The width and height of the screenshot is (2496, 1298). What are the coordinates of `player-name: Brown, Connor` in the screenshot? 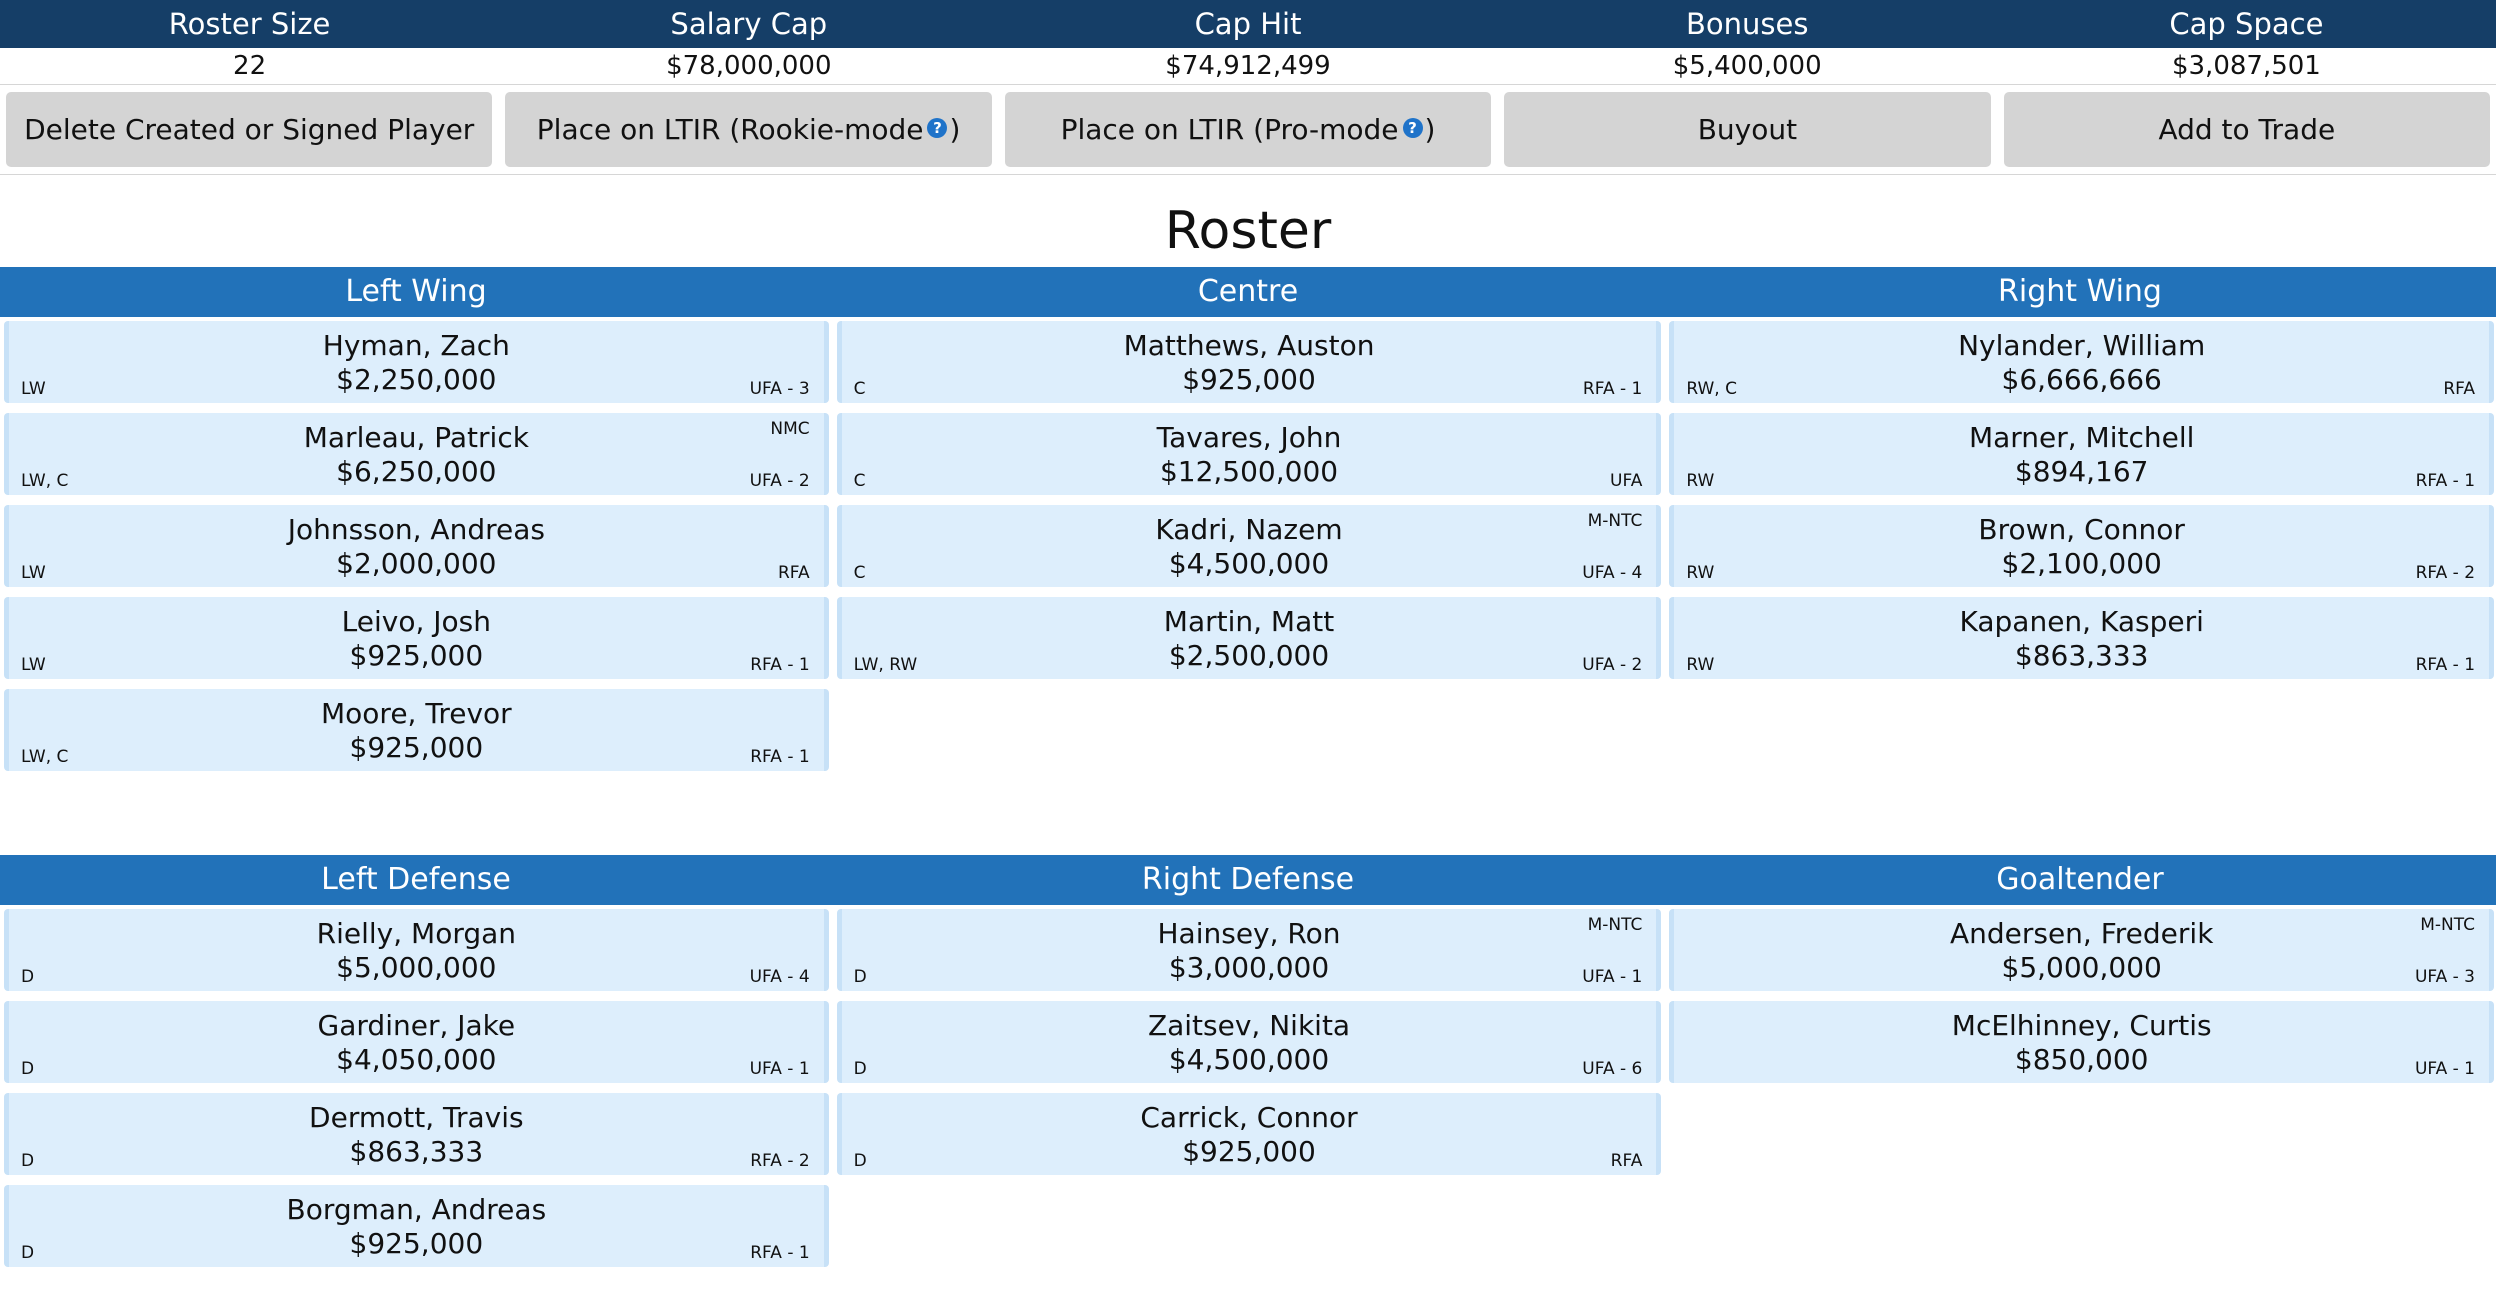 It's located at (2081, 529).